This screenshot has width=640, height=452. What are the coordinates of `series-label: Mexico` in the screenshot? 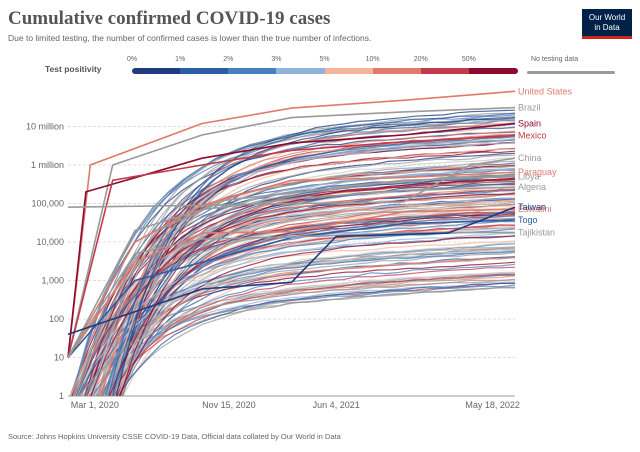 It's located at (532, 136).